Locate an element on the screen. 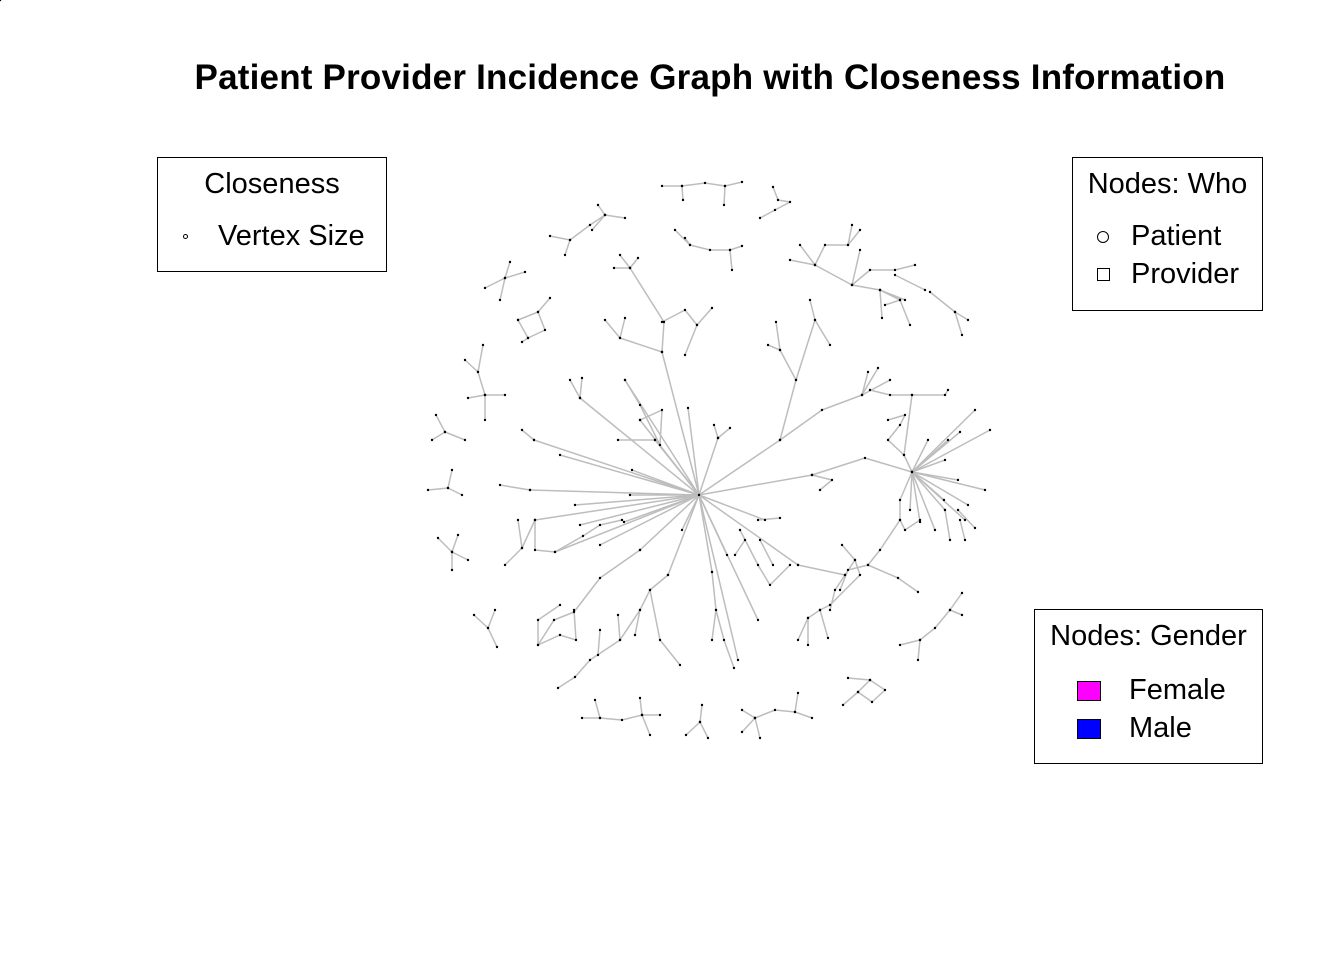 Image resolution: width=1344 pixels, height=960 pixels. female-label: Female is located at coordinates (1177, 690).